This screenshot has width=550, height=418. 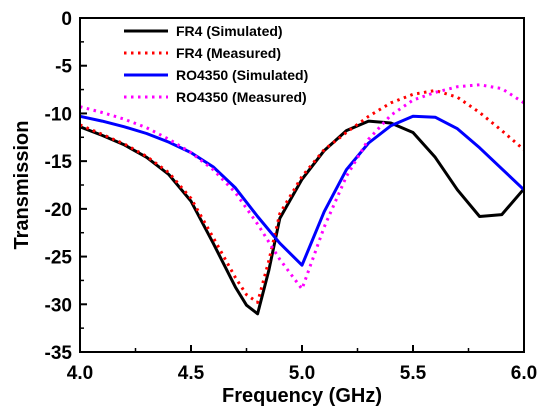 I want to click on x-axis-label: Frequency (GHz), so click(x=302, y=396).